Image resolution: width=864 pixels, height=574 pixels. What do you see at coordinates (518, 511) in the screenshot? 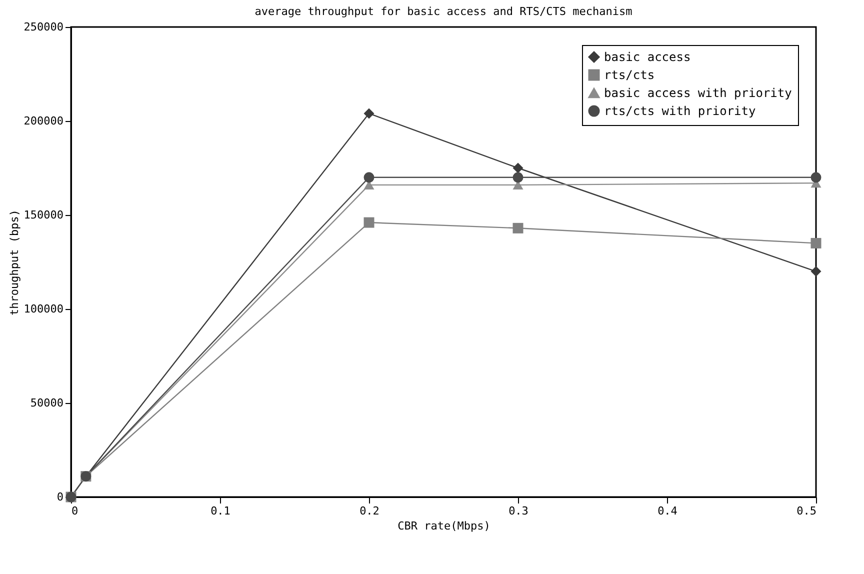
I see `x-tick-label: 0.3` at bounding box center [518, 511].